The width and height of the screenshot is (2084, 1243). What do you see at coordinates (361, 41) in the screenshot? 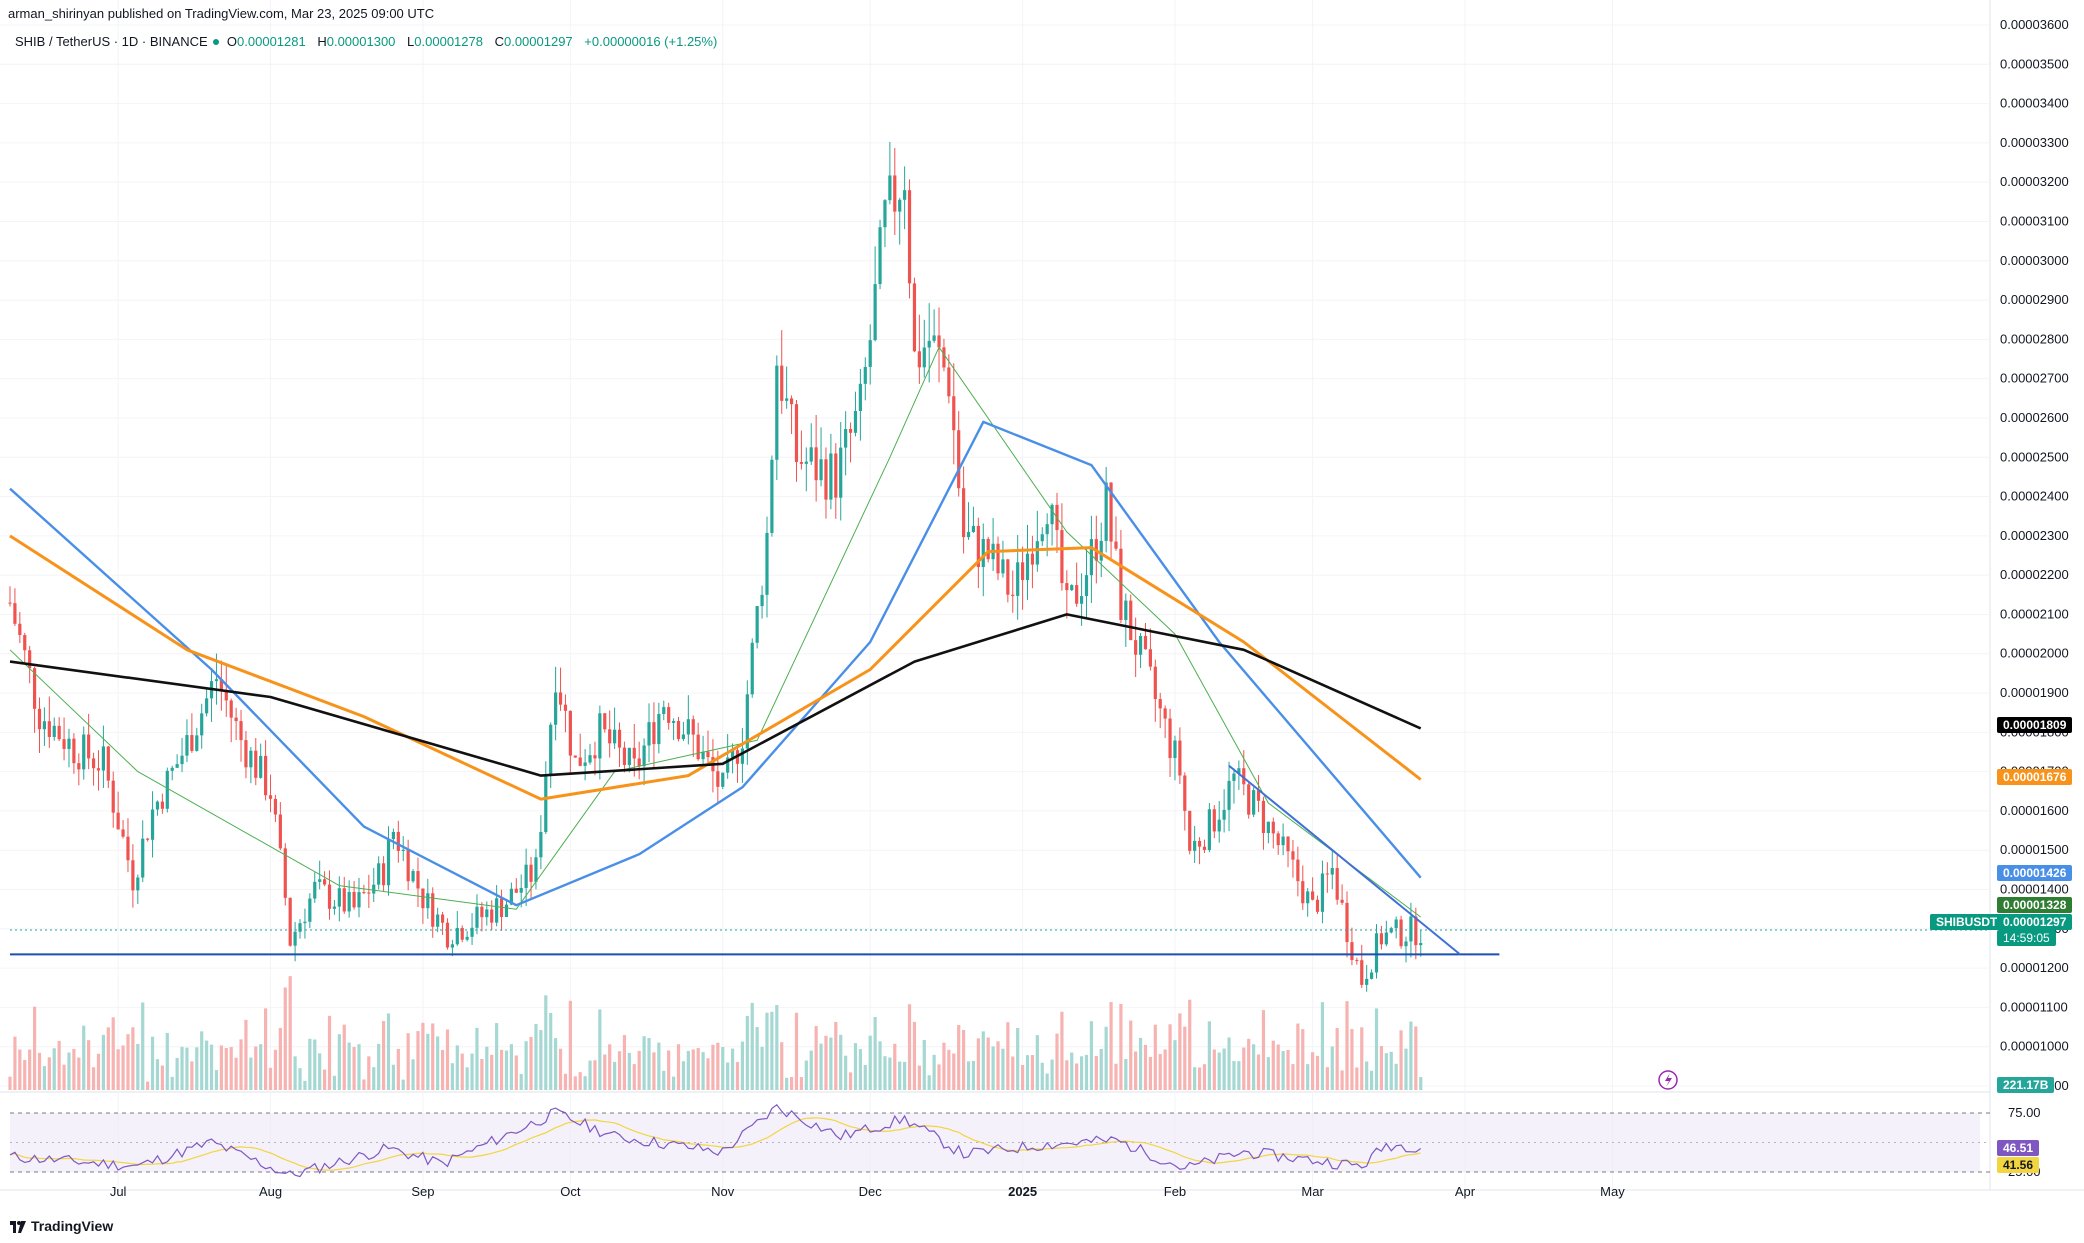
I see `high-value: 0.00001300` at bounding box center [361, 41].